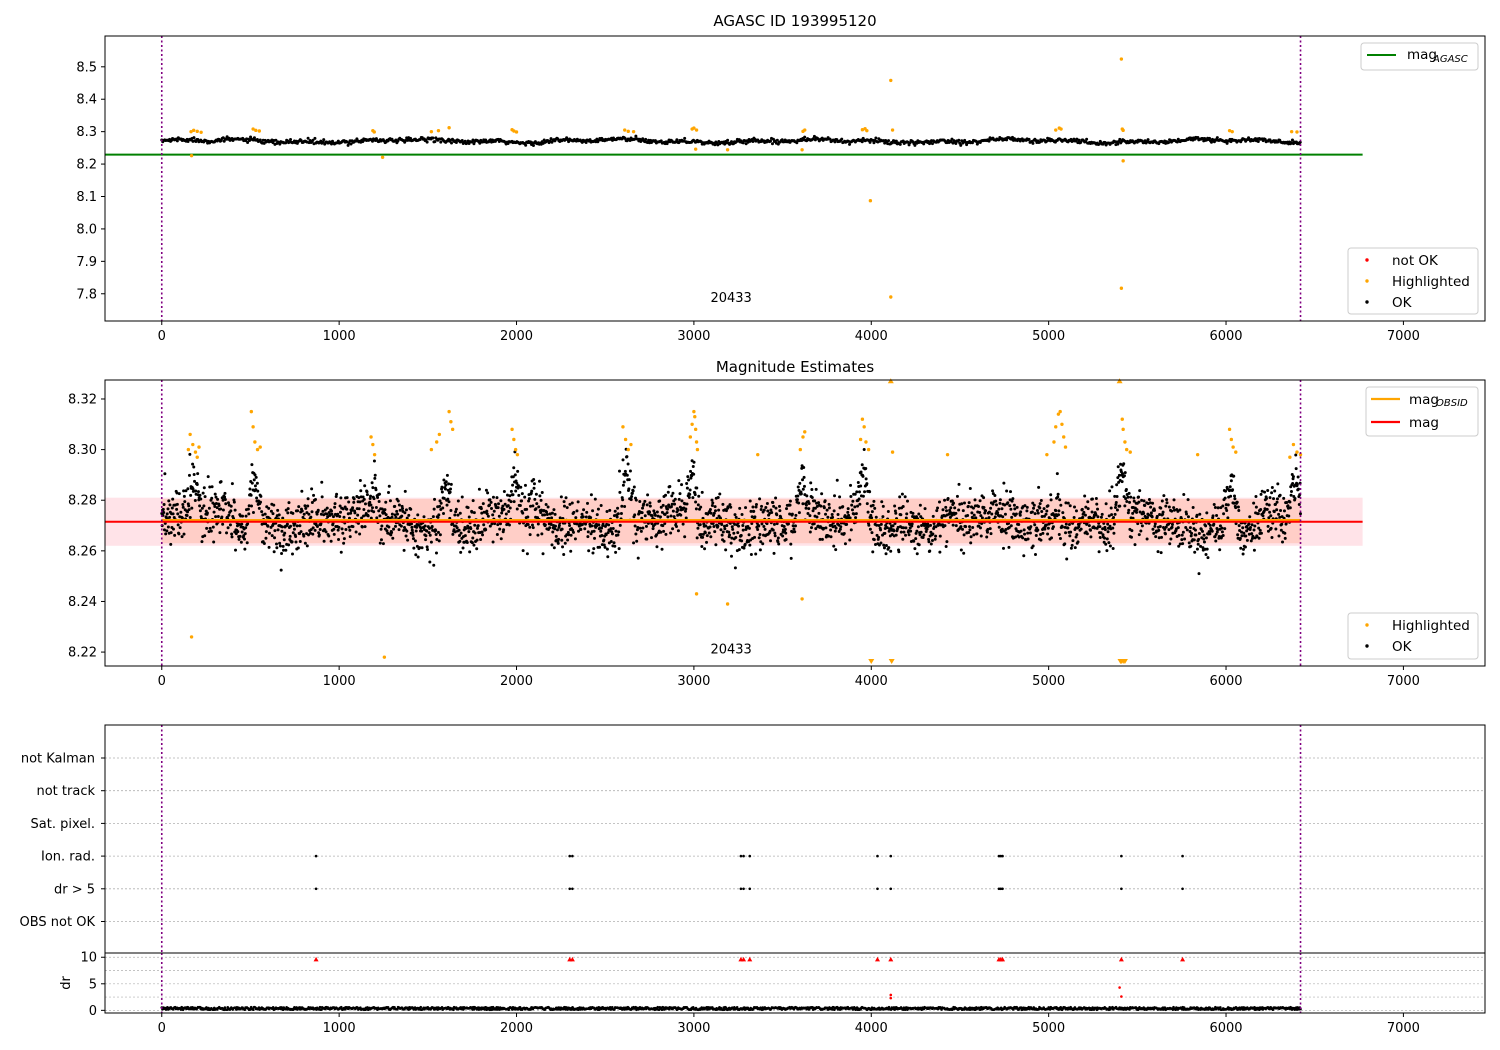 The image size is (1500, 1050). I want to click on flag-point, so click(741, 856).